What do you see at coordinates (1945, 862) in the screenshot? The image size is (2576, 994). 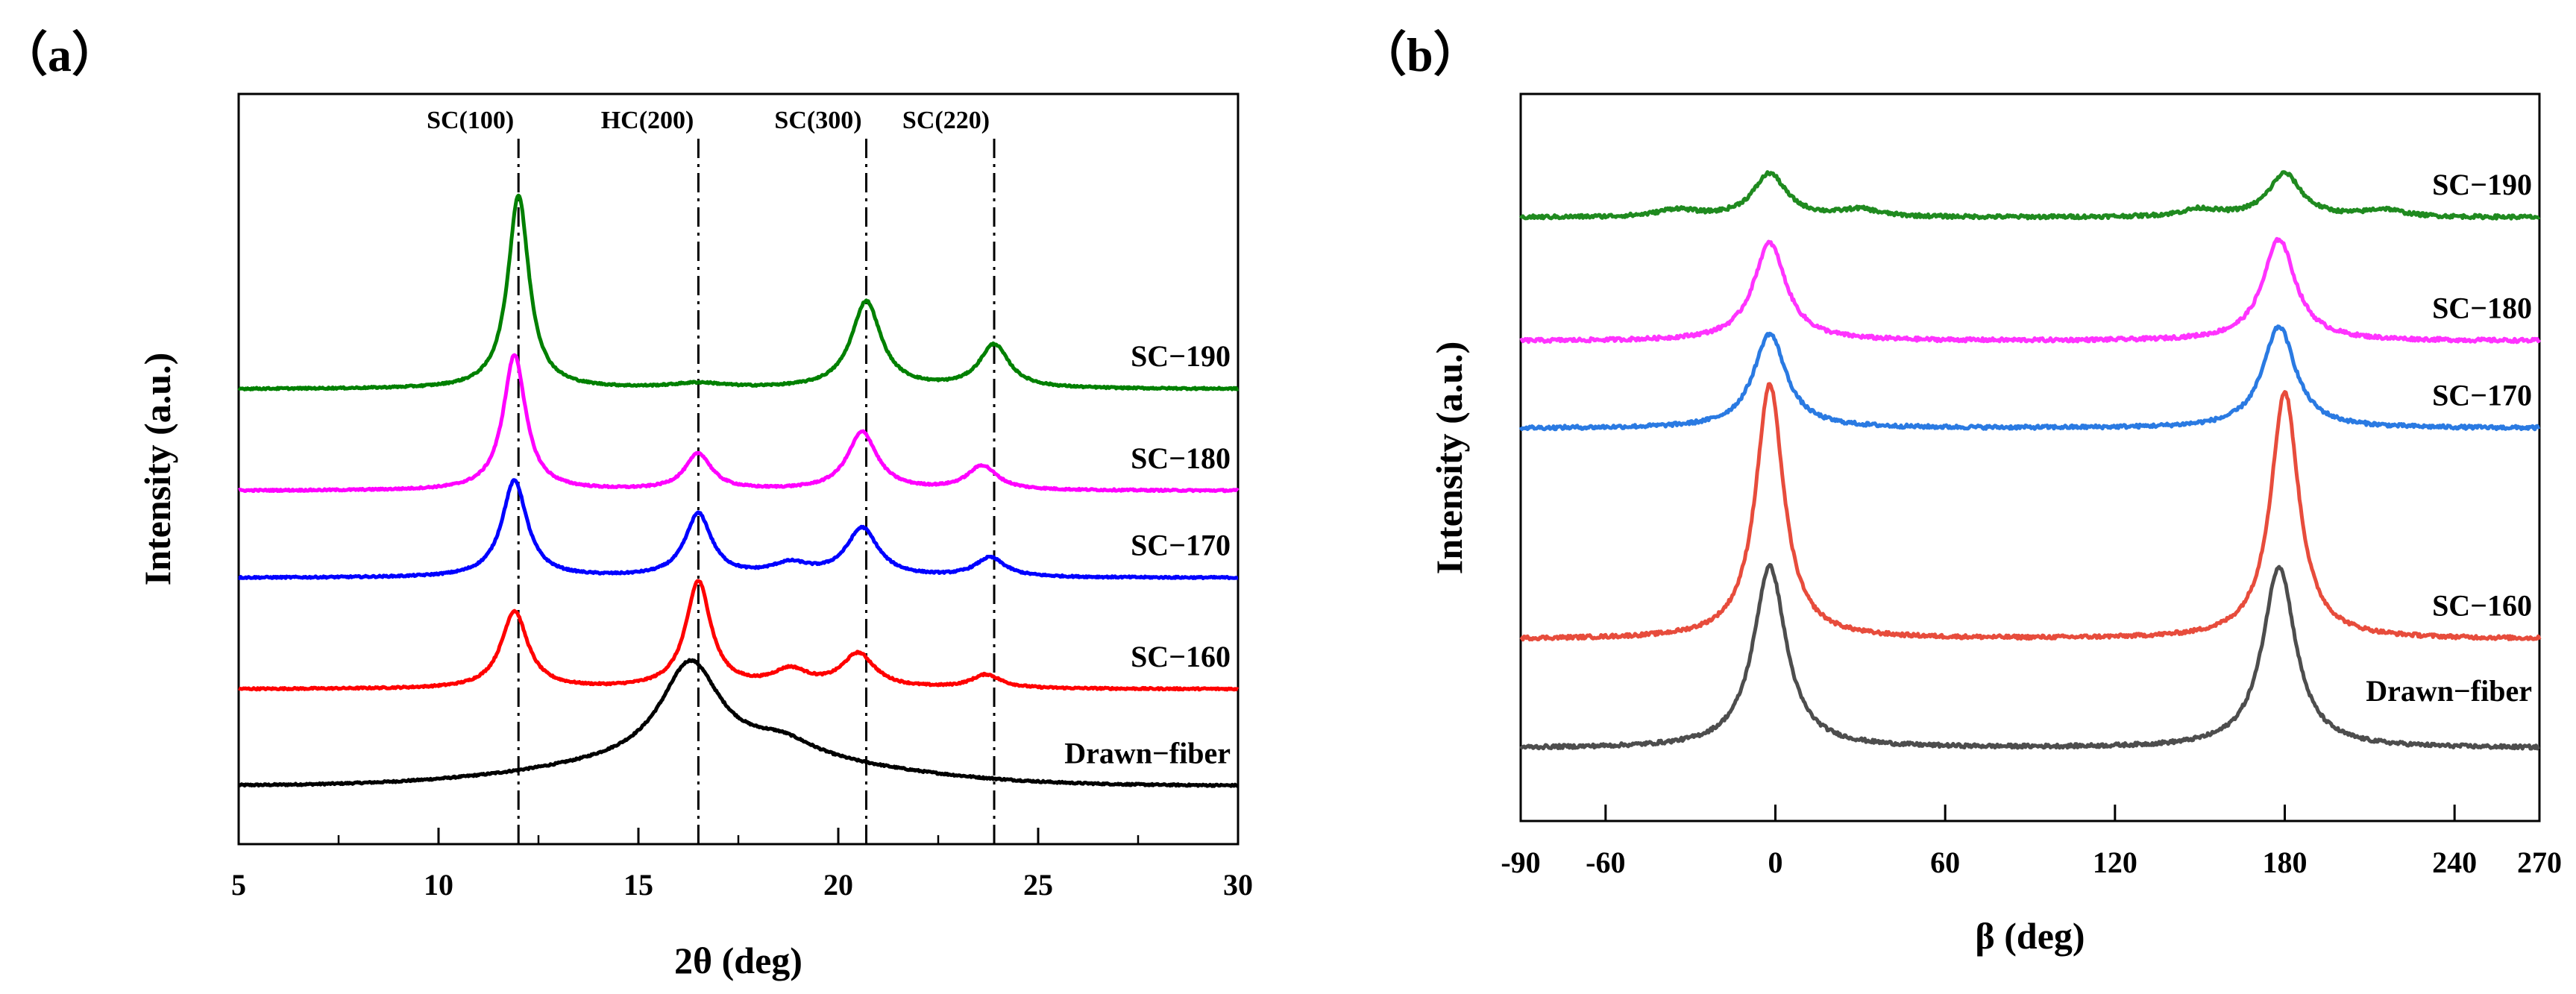 I see `x-tick-label: 60` at bounding box center [1945, 862].